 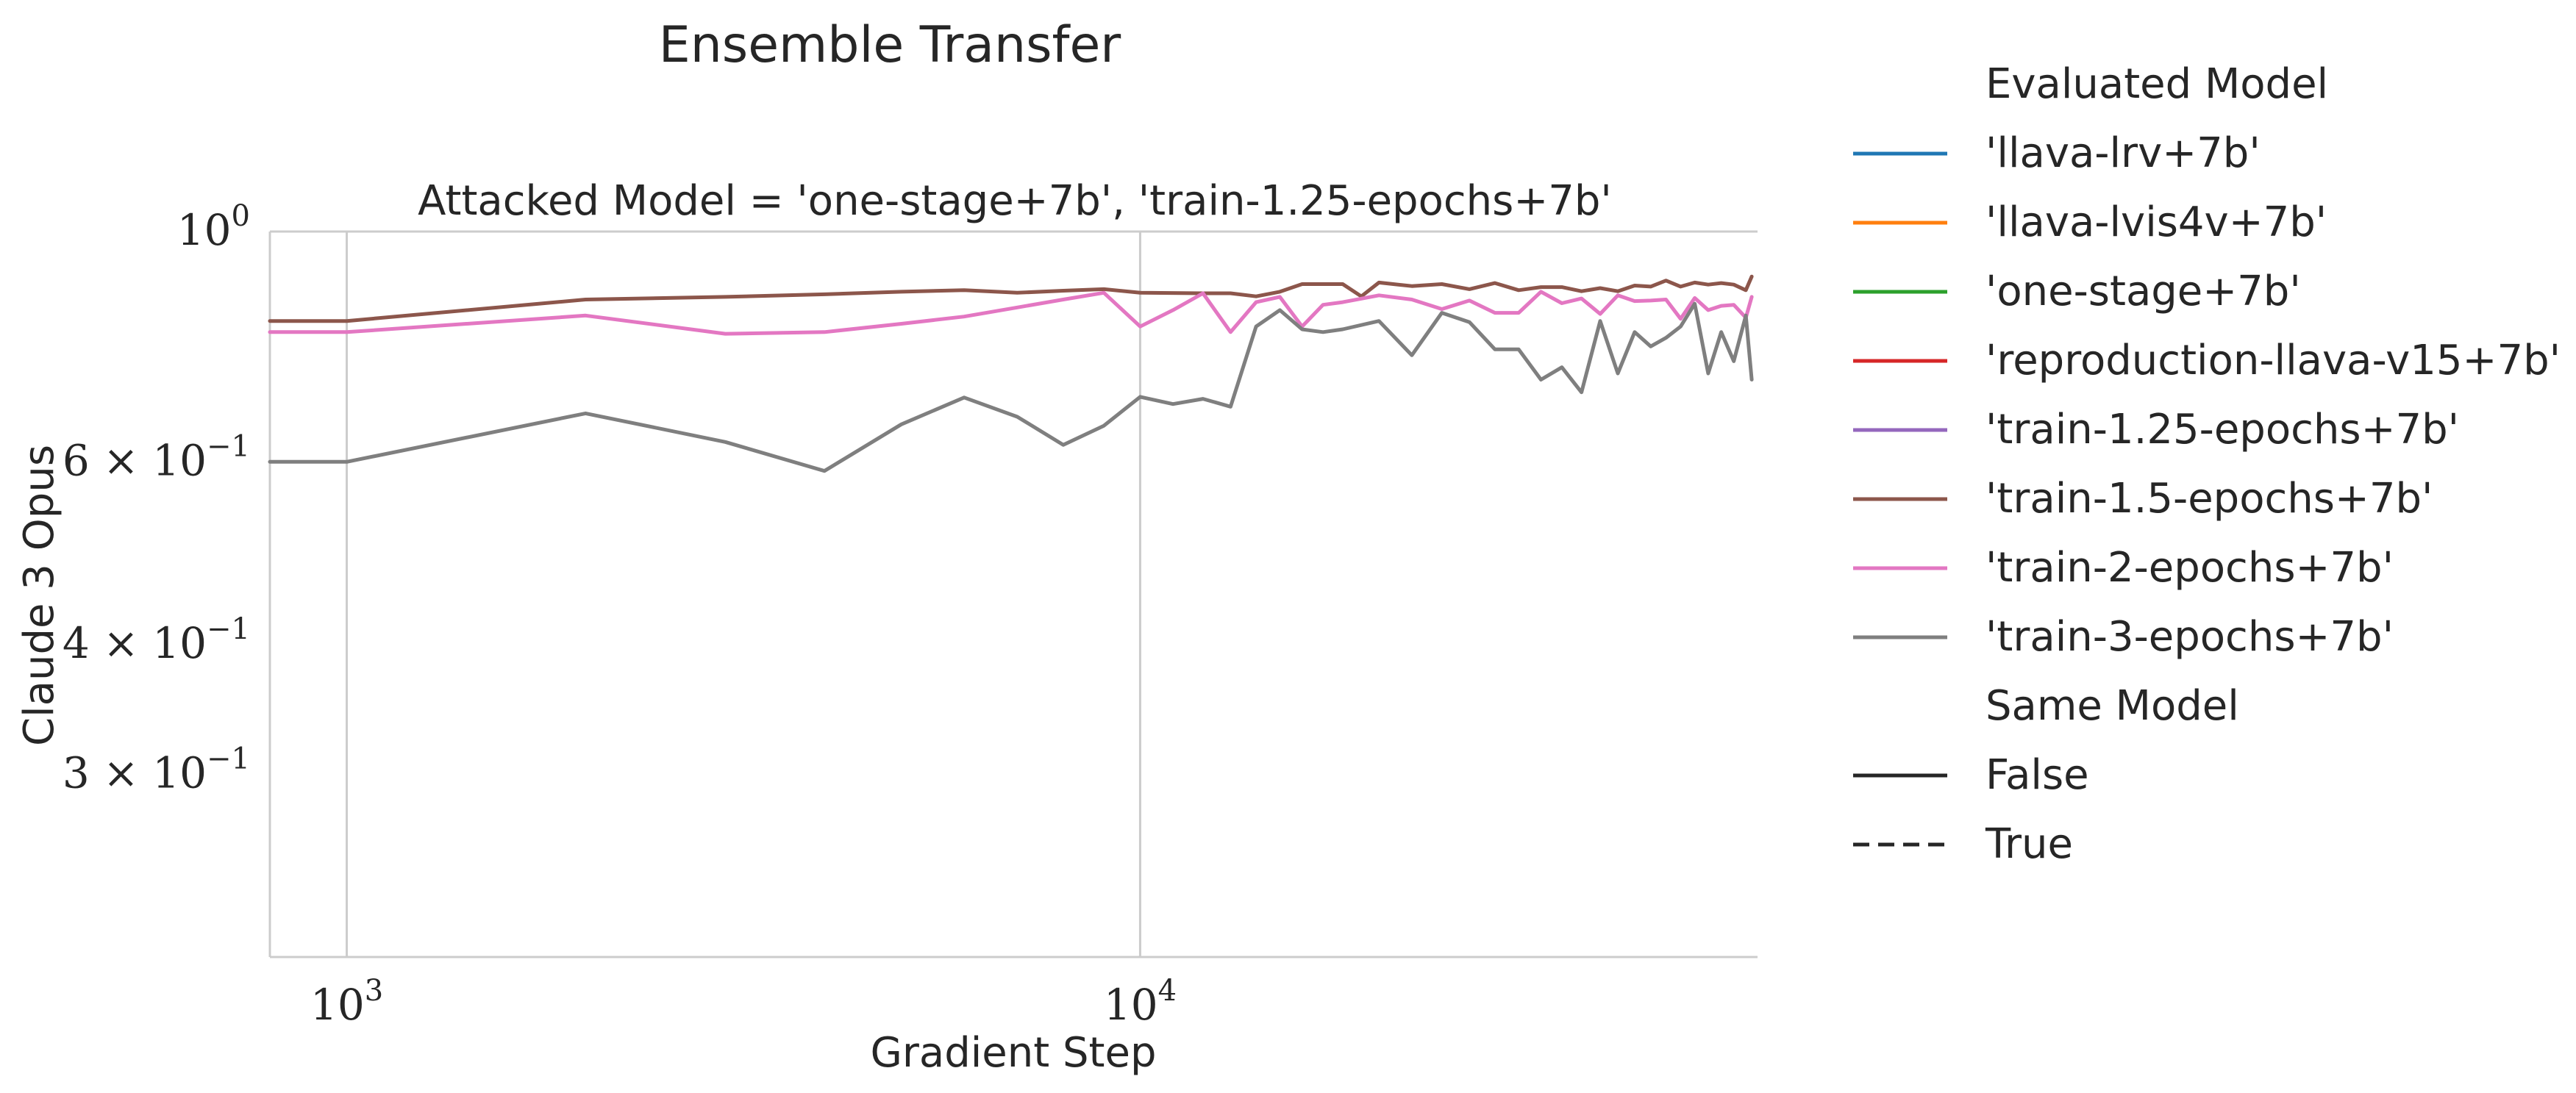 What do you see at coordinates (2143, 291) in the screenshot?
I see `legend-label: 'one-stage+7b'` at bounding box center [2143, 291].